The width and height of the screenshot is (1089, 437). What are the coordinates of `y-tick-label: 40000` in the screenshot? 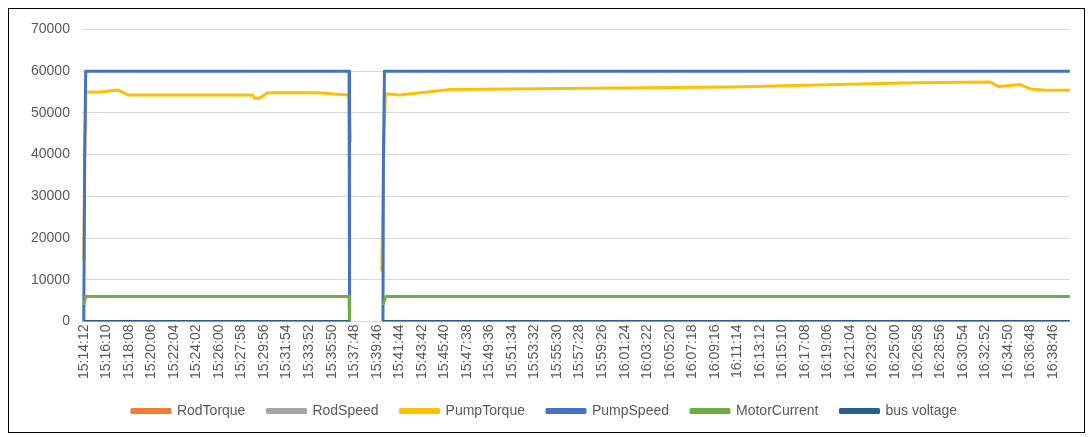 It's located at (50, 153).